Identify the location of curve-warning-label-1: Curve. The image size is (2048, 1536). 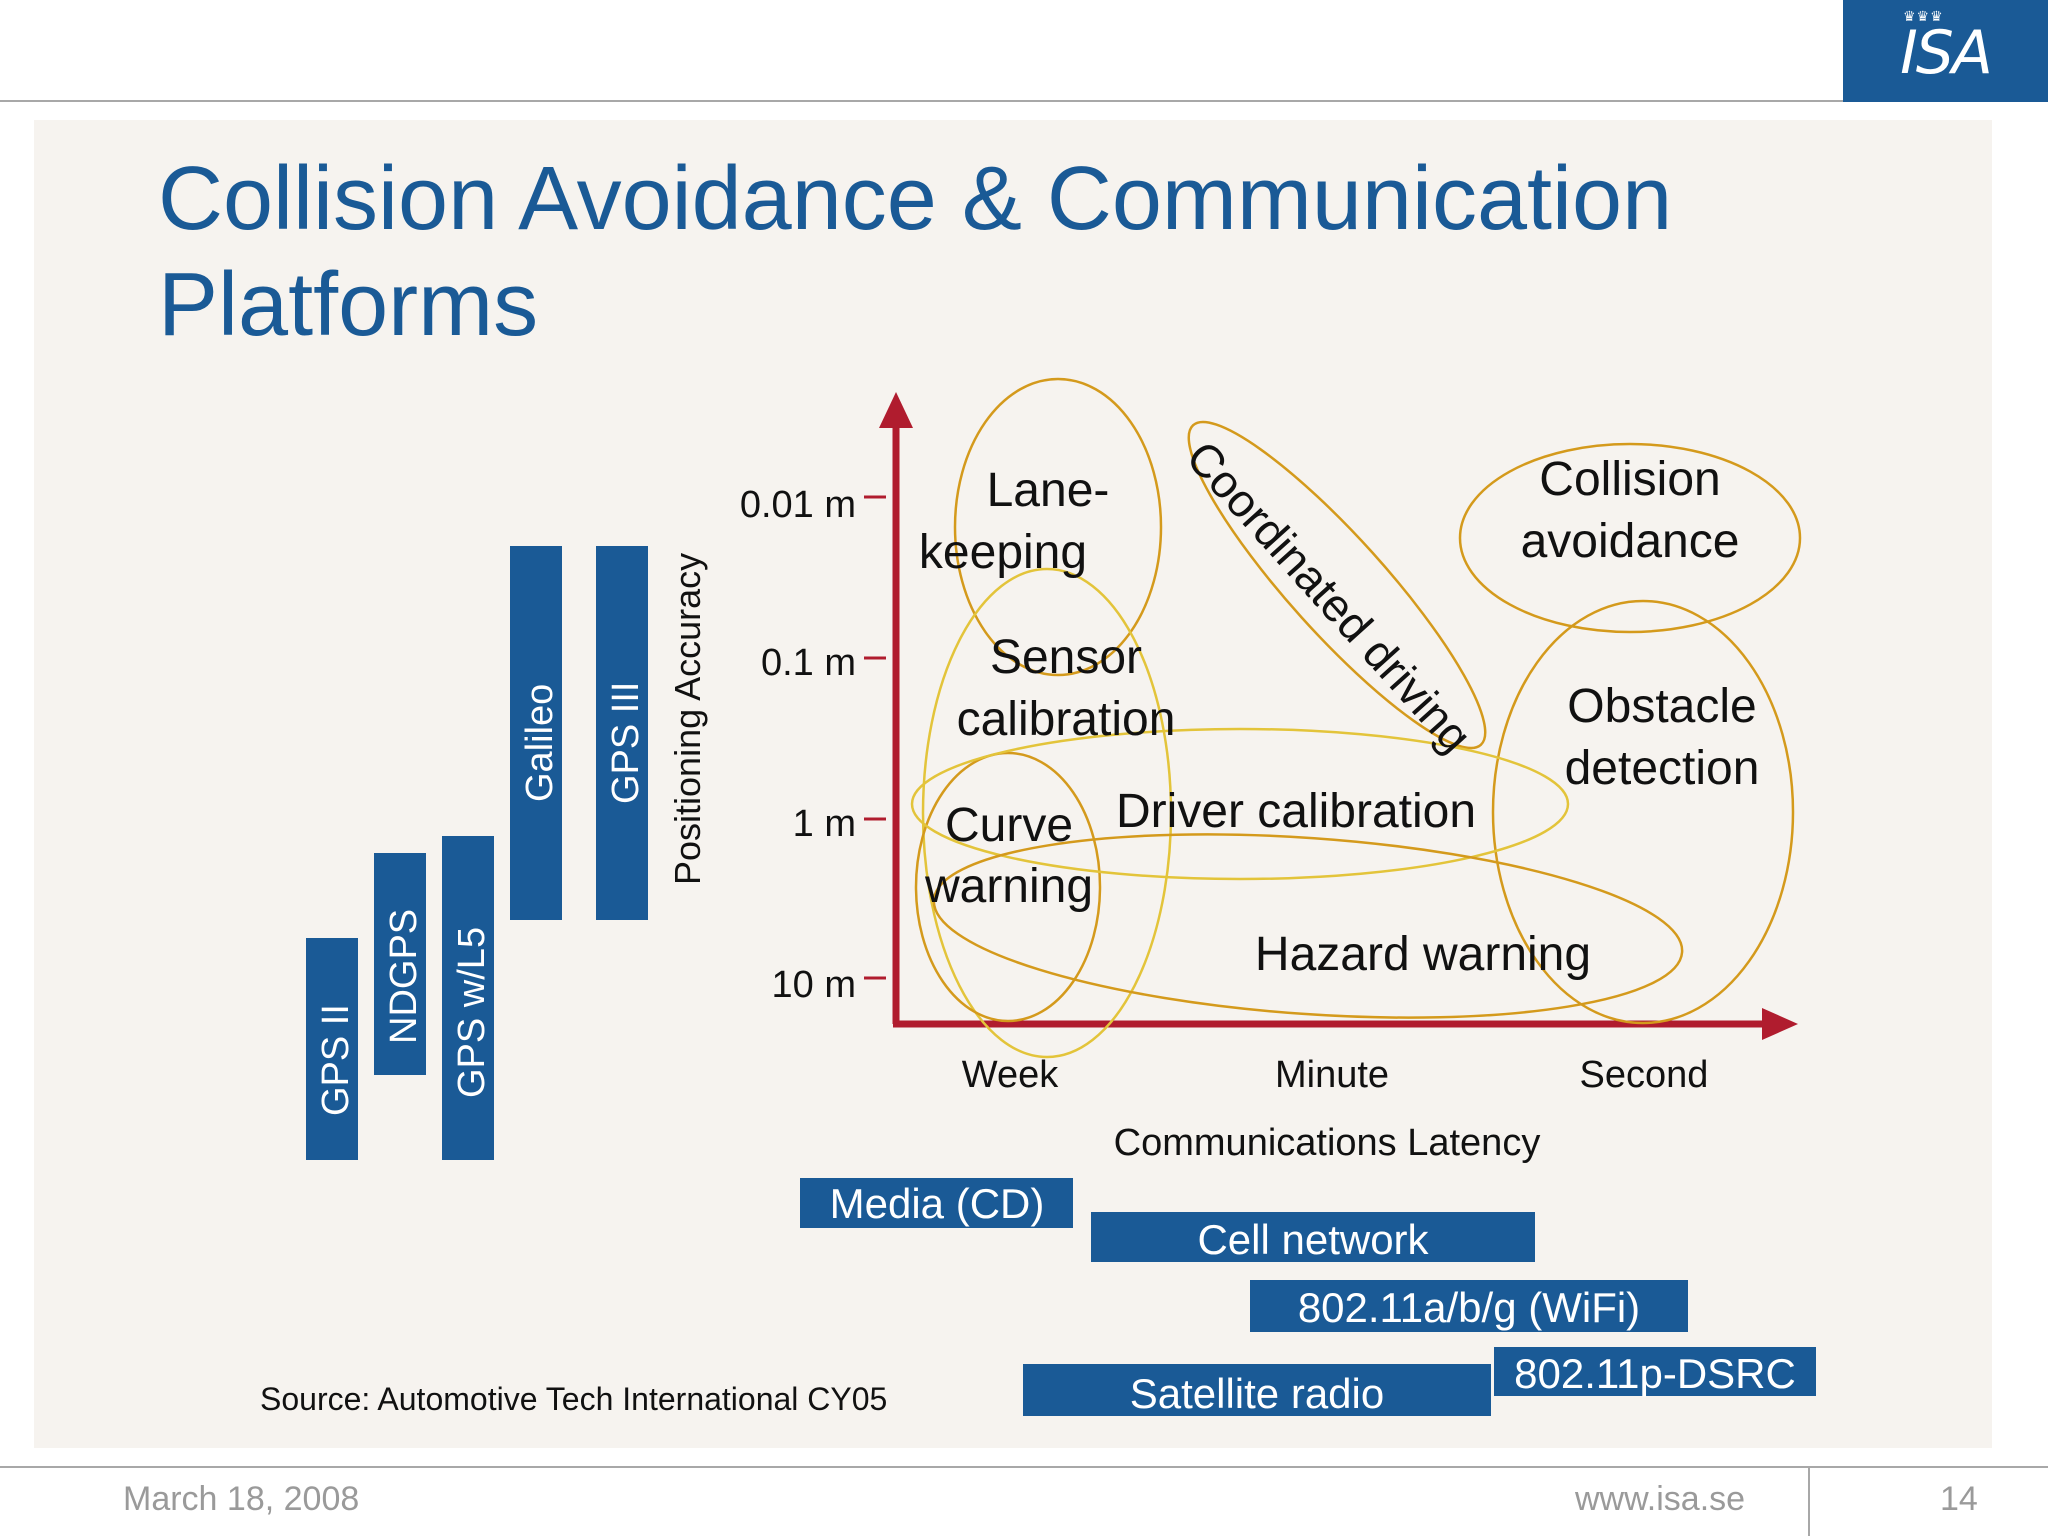
(1009, 825).